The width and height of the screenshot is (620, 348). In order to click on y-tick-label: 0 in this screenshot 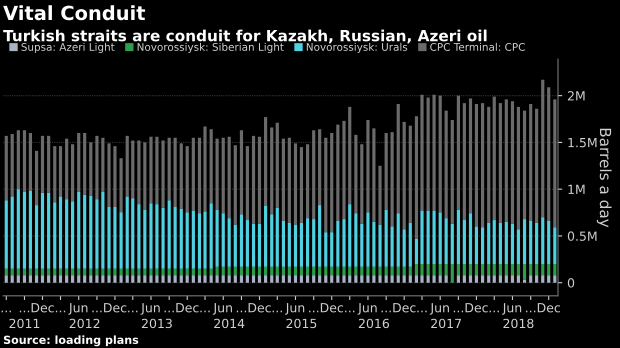, I will do `click(571, 283)`.